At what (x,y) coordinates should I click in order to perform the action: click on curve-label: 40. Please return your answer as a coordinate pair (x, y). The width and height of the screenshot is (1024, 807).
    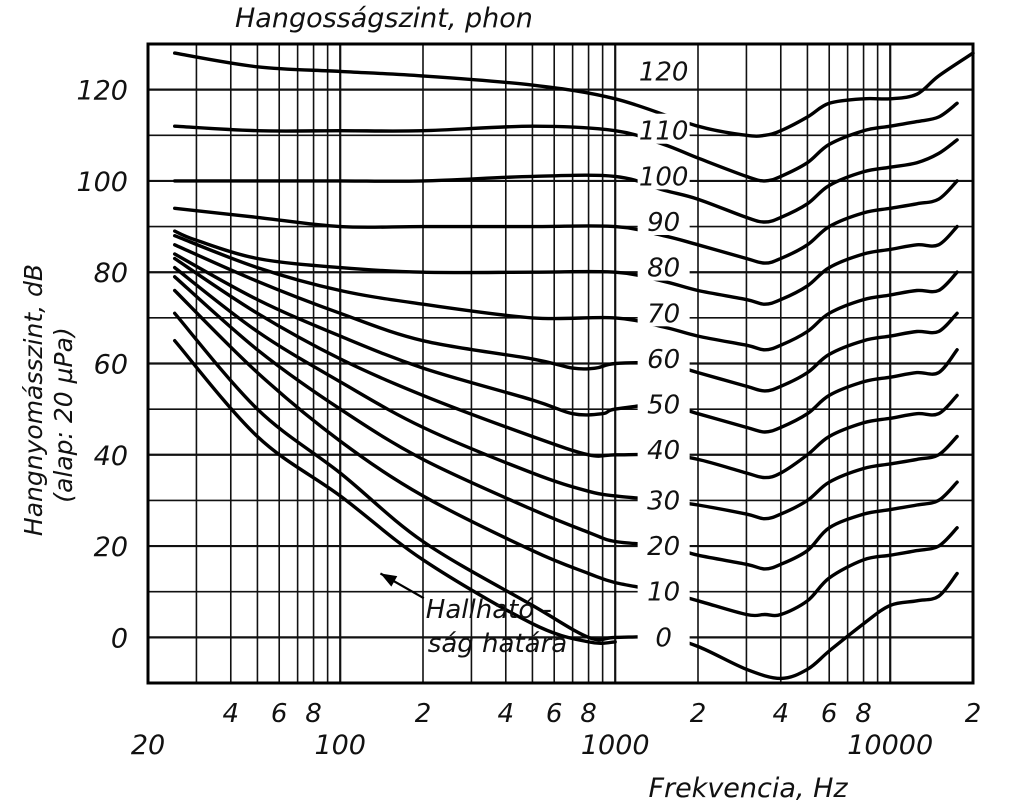
    Looking at the image, I should click on (663, 451).